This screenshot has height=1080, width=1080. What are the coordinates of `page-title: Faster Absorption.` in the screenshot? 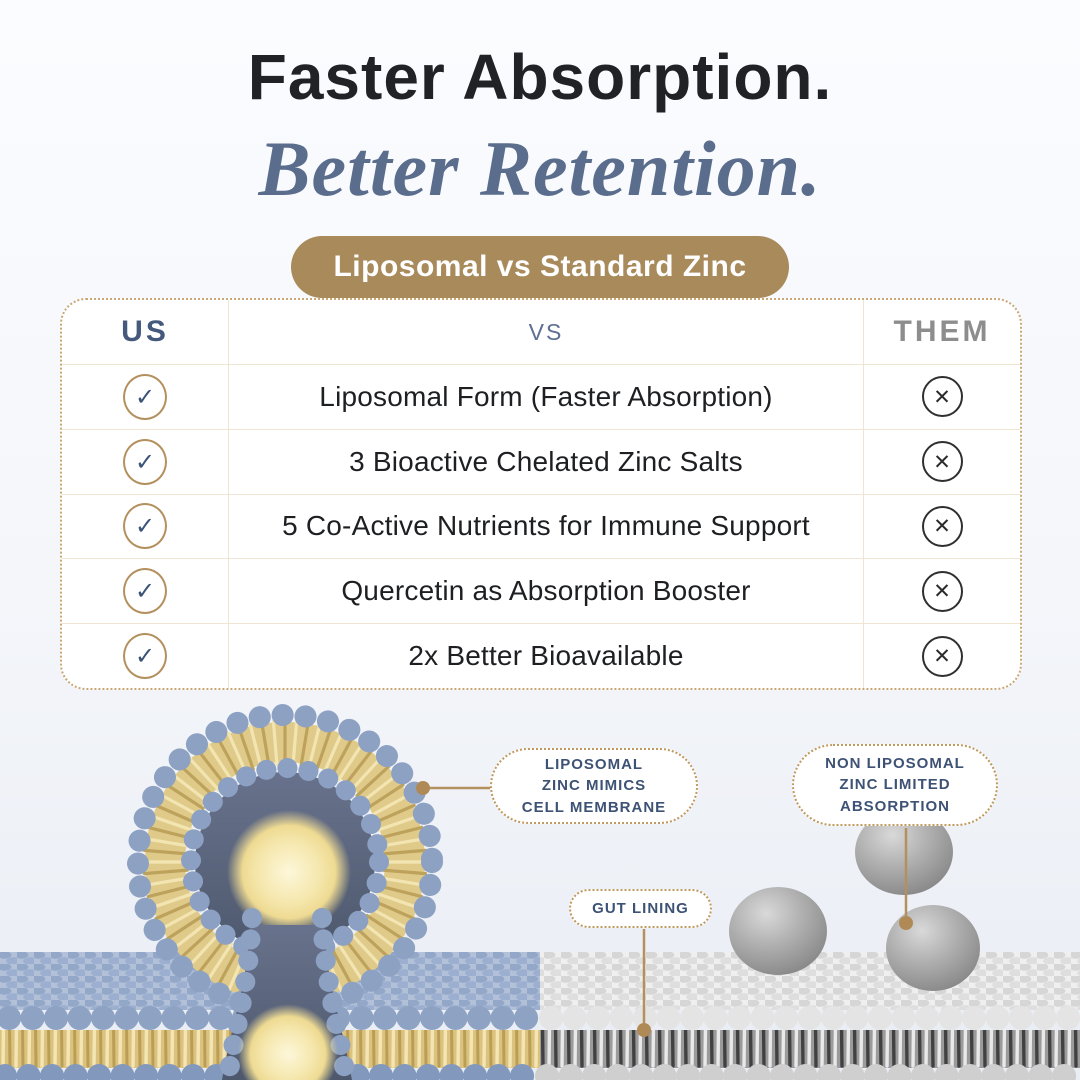 It's located at (540, 77).